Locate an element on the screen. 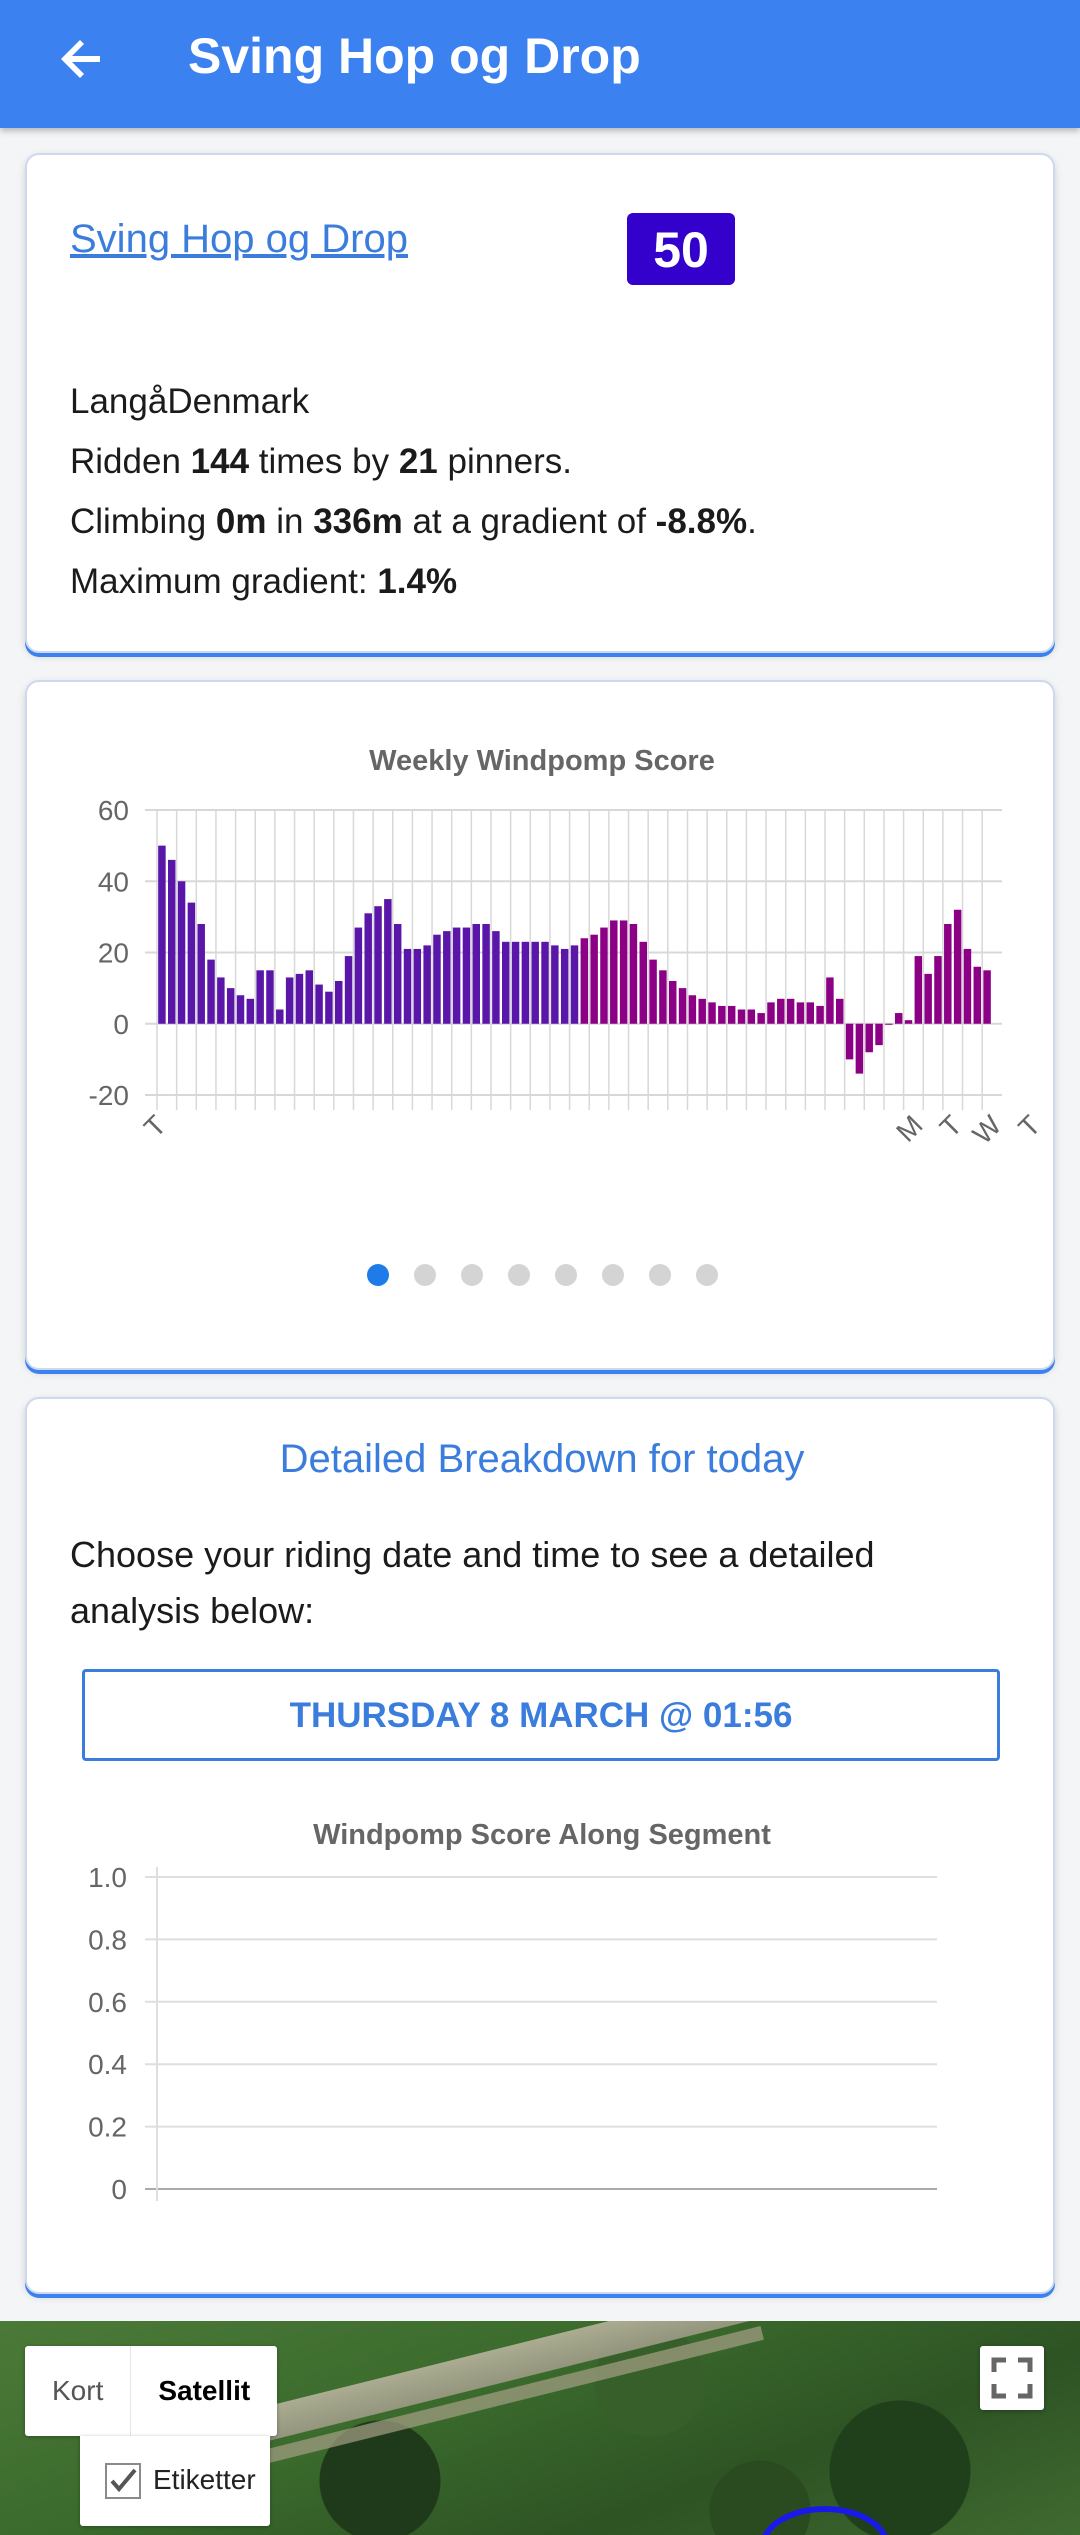 This screenshot has height=2535, width=1080. max-gradient: Maximum gradient: 1.4% is located at coordinates (264, 581).